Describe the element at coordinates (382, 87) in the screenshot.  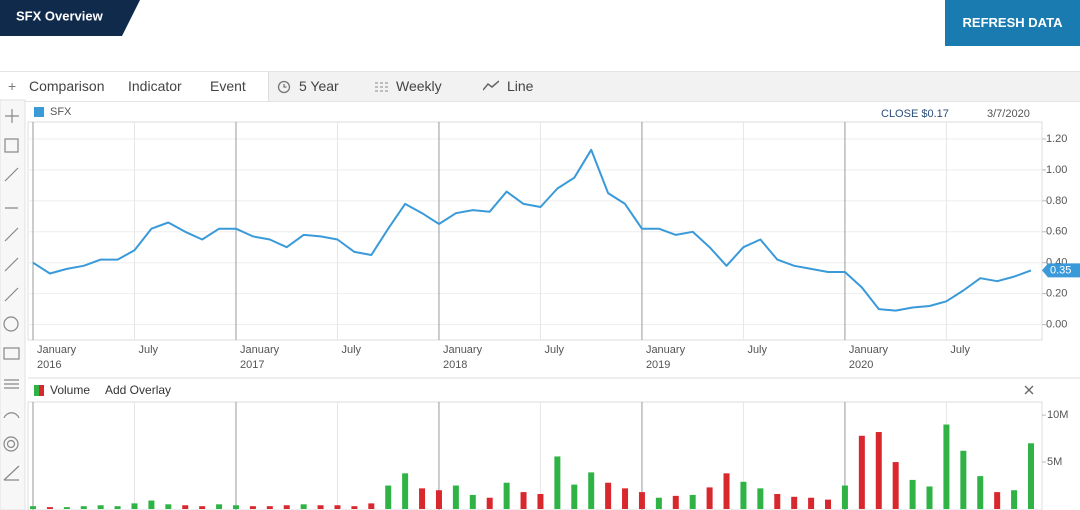
I see `interval-icon` at that location.